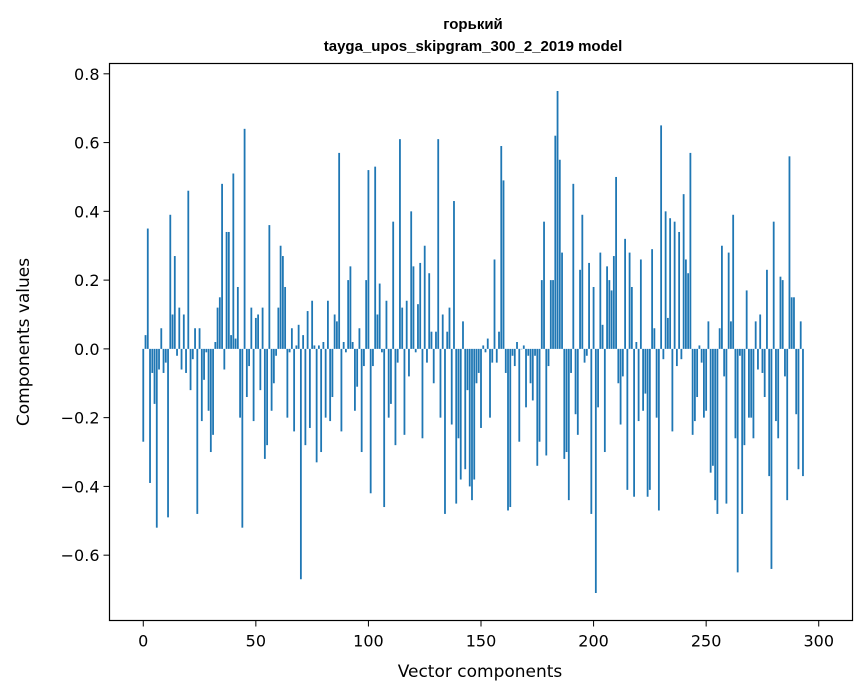 The width and height of the screenshot is (867, 696). What do you see at coordinates (481, 641) in the screenshot?
I see `x-tick-label: 150` at bounding box center [481, 641].